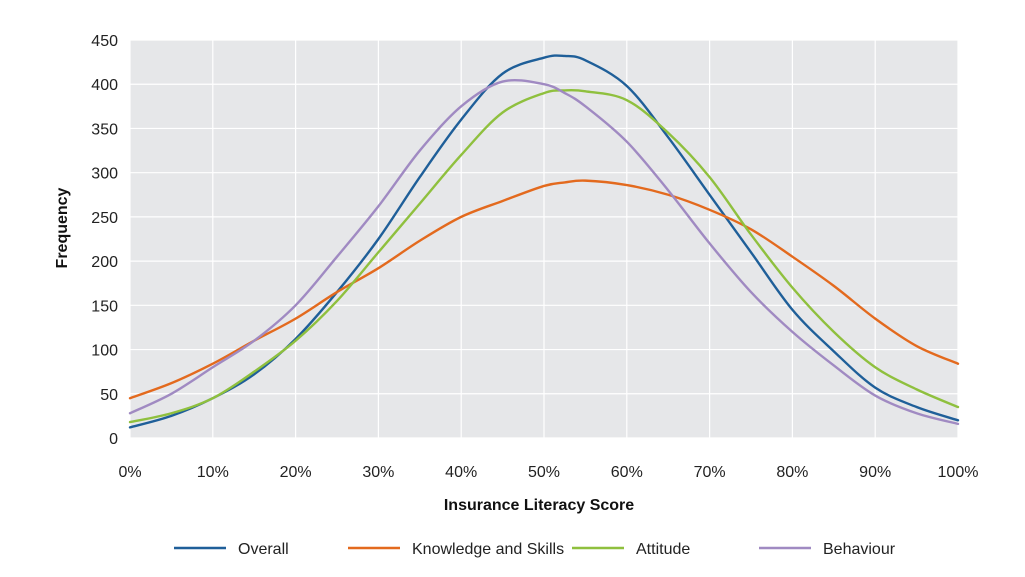 The height and width of the screenshot is (577, 1025). Describe the element at coordinates (104, 85) in the screenshot. I see `y-tick-label: 400` at that location.